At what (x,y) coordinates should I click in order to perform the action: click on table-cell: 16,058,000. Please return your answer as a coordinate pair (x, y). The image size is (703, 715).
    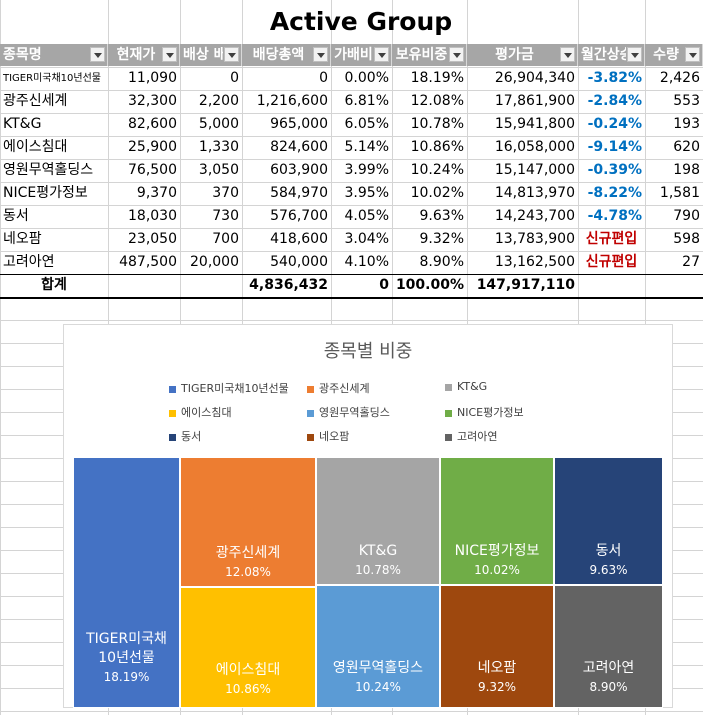
    Looking at the image, I should click on (534, 147).